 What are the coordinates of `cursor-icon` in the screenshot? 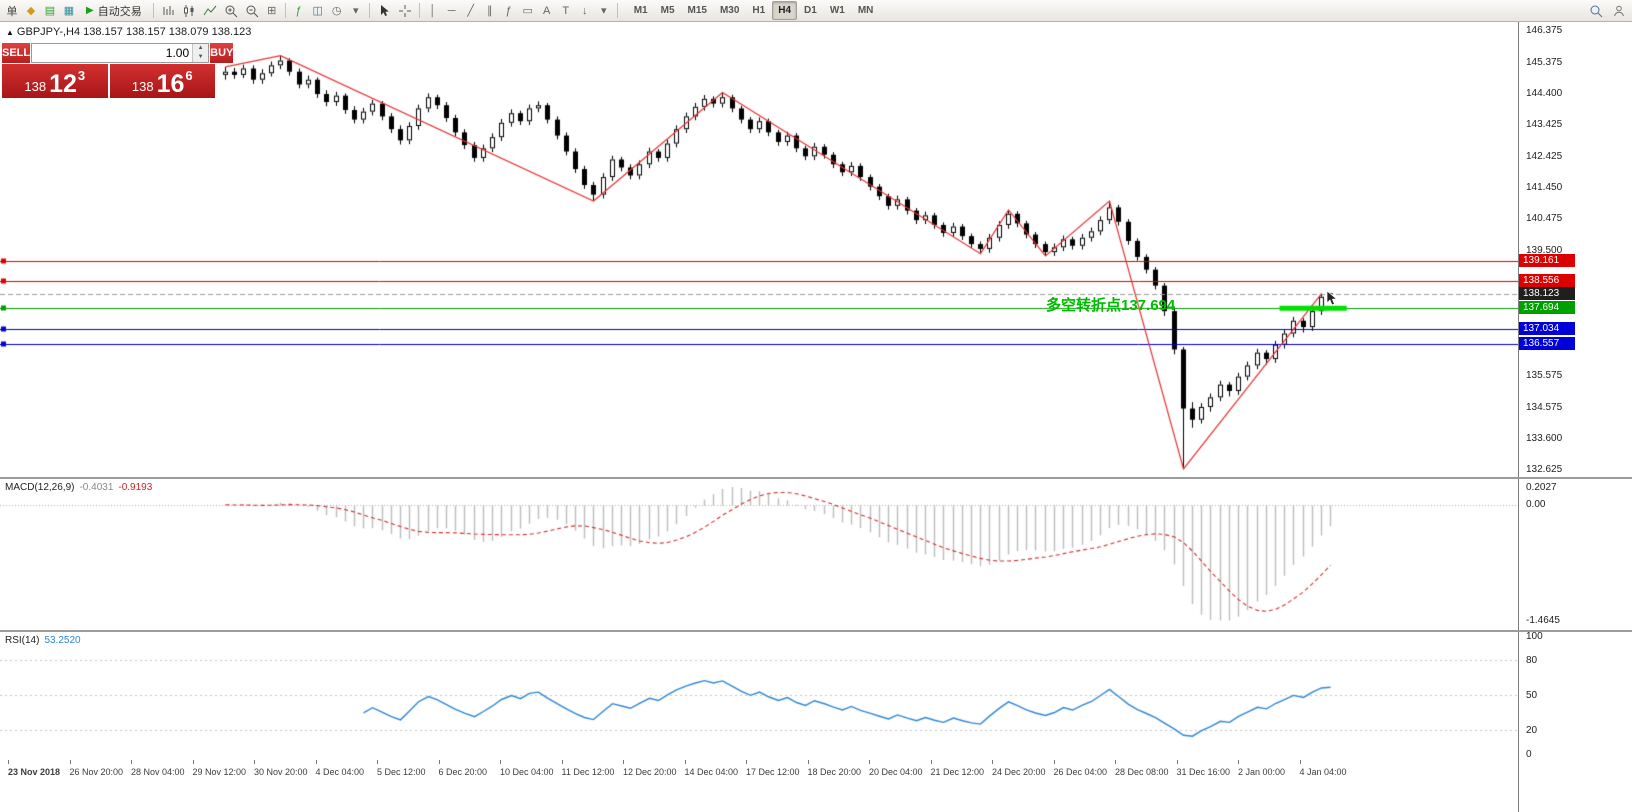 It's located at (384, 11).